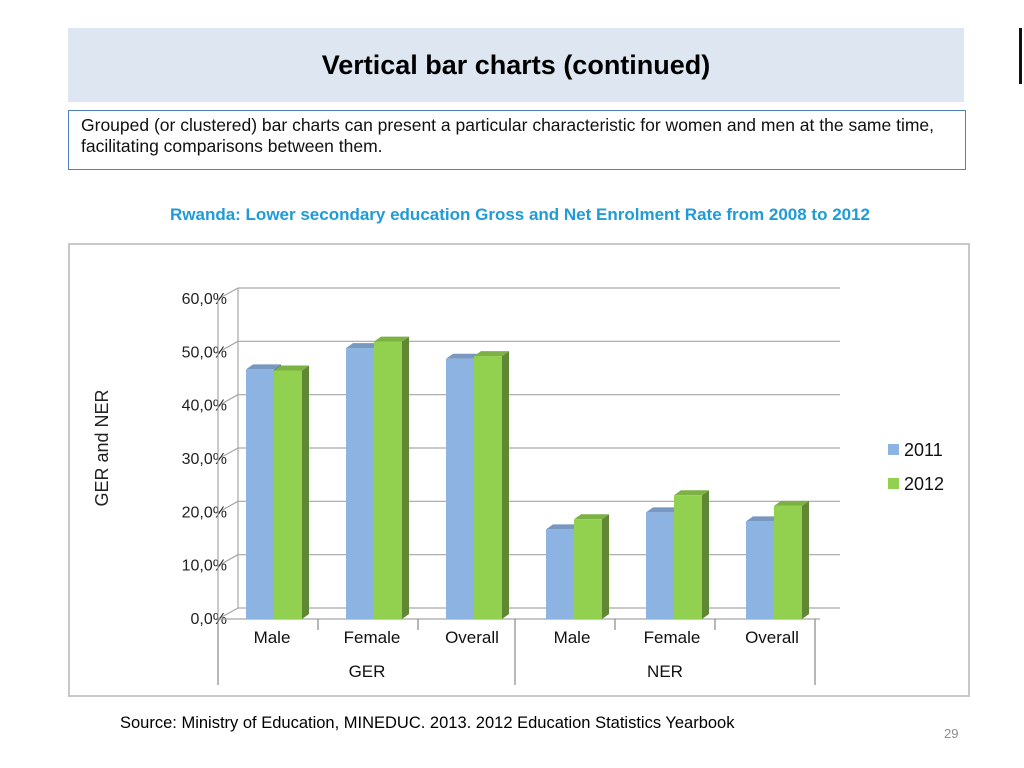 Image resolution: width=1024 pixels, height=768 pixels. Describe the element at coordinates (204, 512) in the screenshot. I see `y-tick-label: 20,0%` at that location.